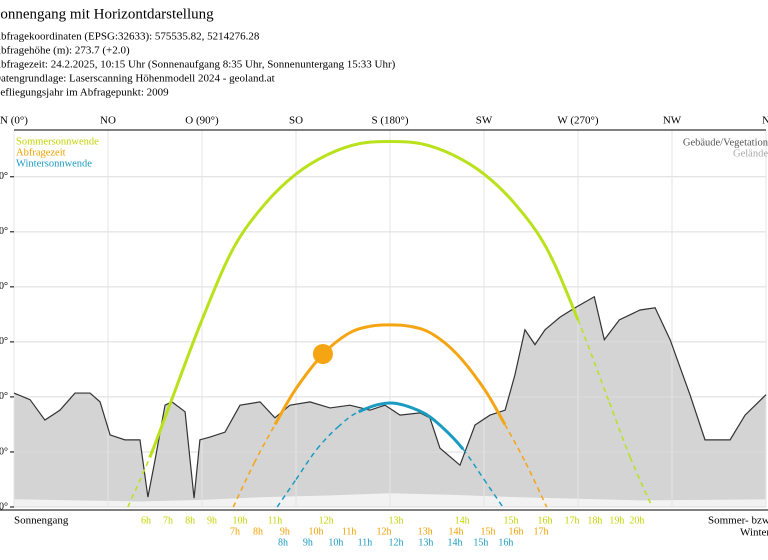  I want to click on y-tick-label: 0°, so click(4, 506).